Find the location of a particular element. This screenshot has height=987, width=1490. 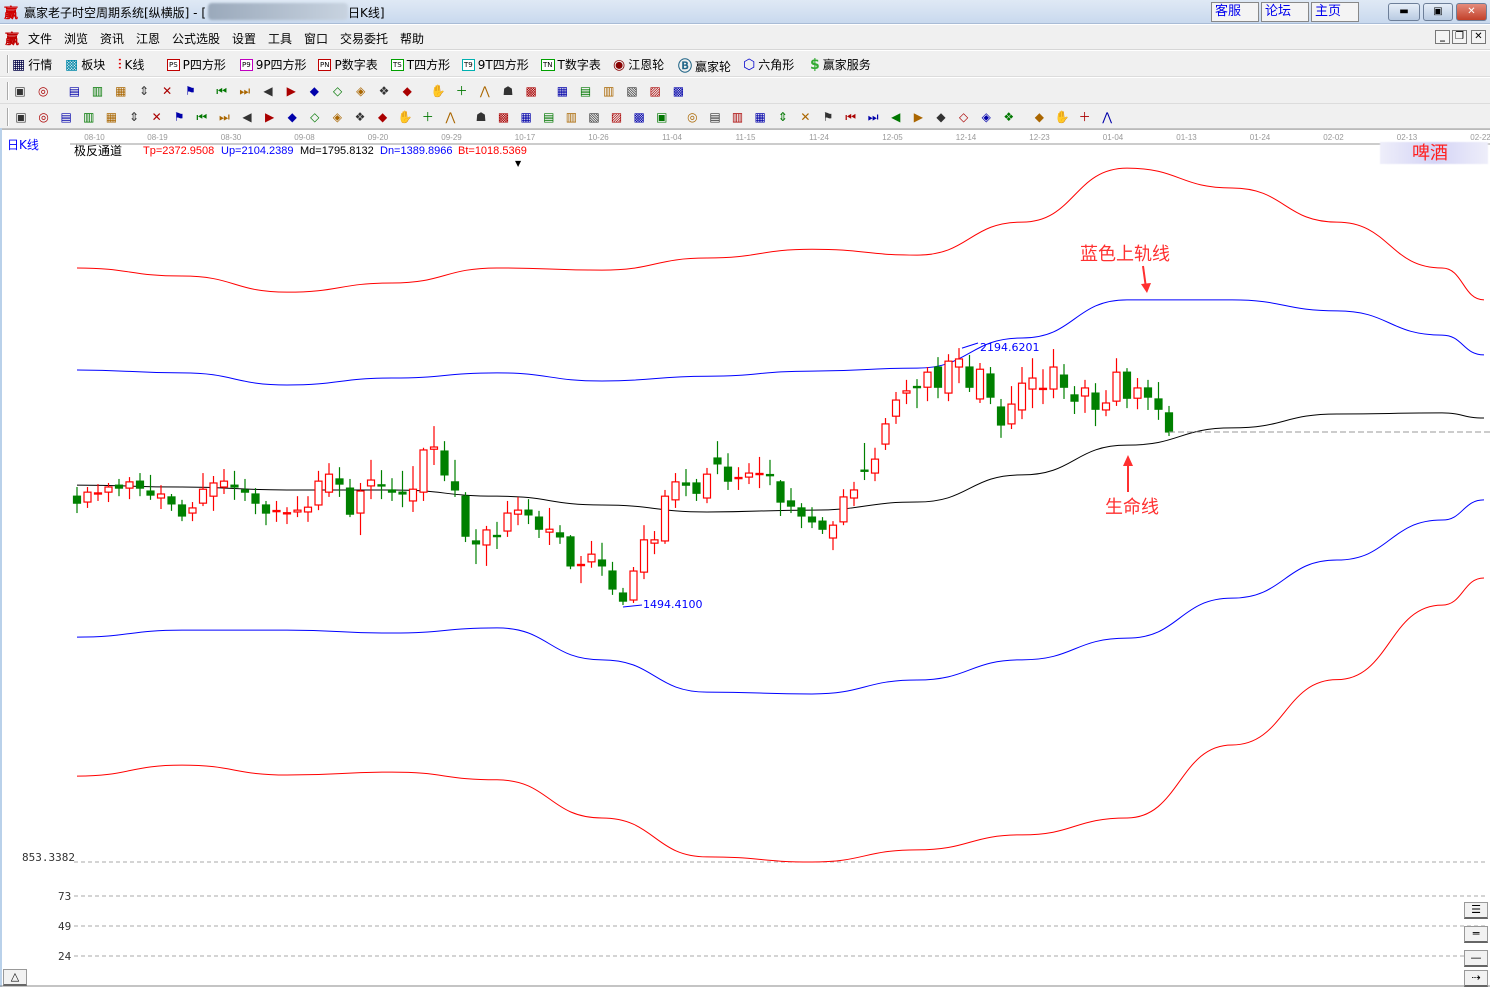

toolbar-badge-button: T9 9T四方形 is located at coordinates (495, 64).